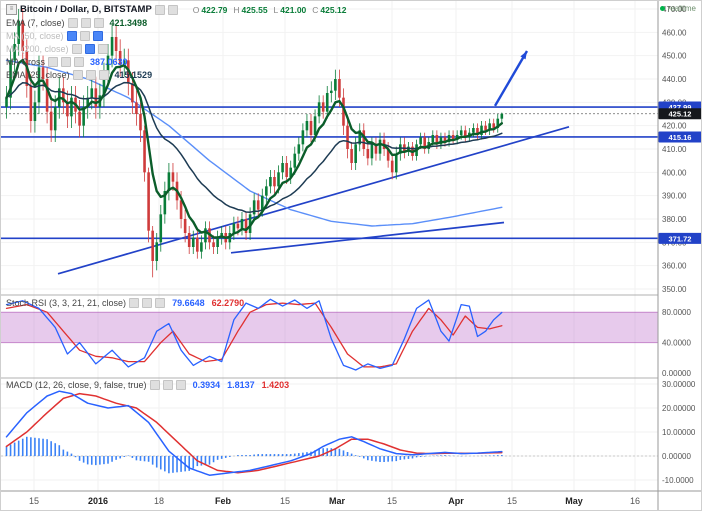 This screenshot has height=511, width=702. Describe the element at coordinates (662, 8) in the screenshot. I see `realtime-dot-icon` at that location.